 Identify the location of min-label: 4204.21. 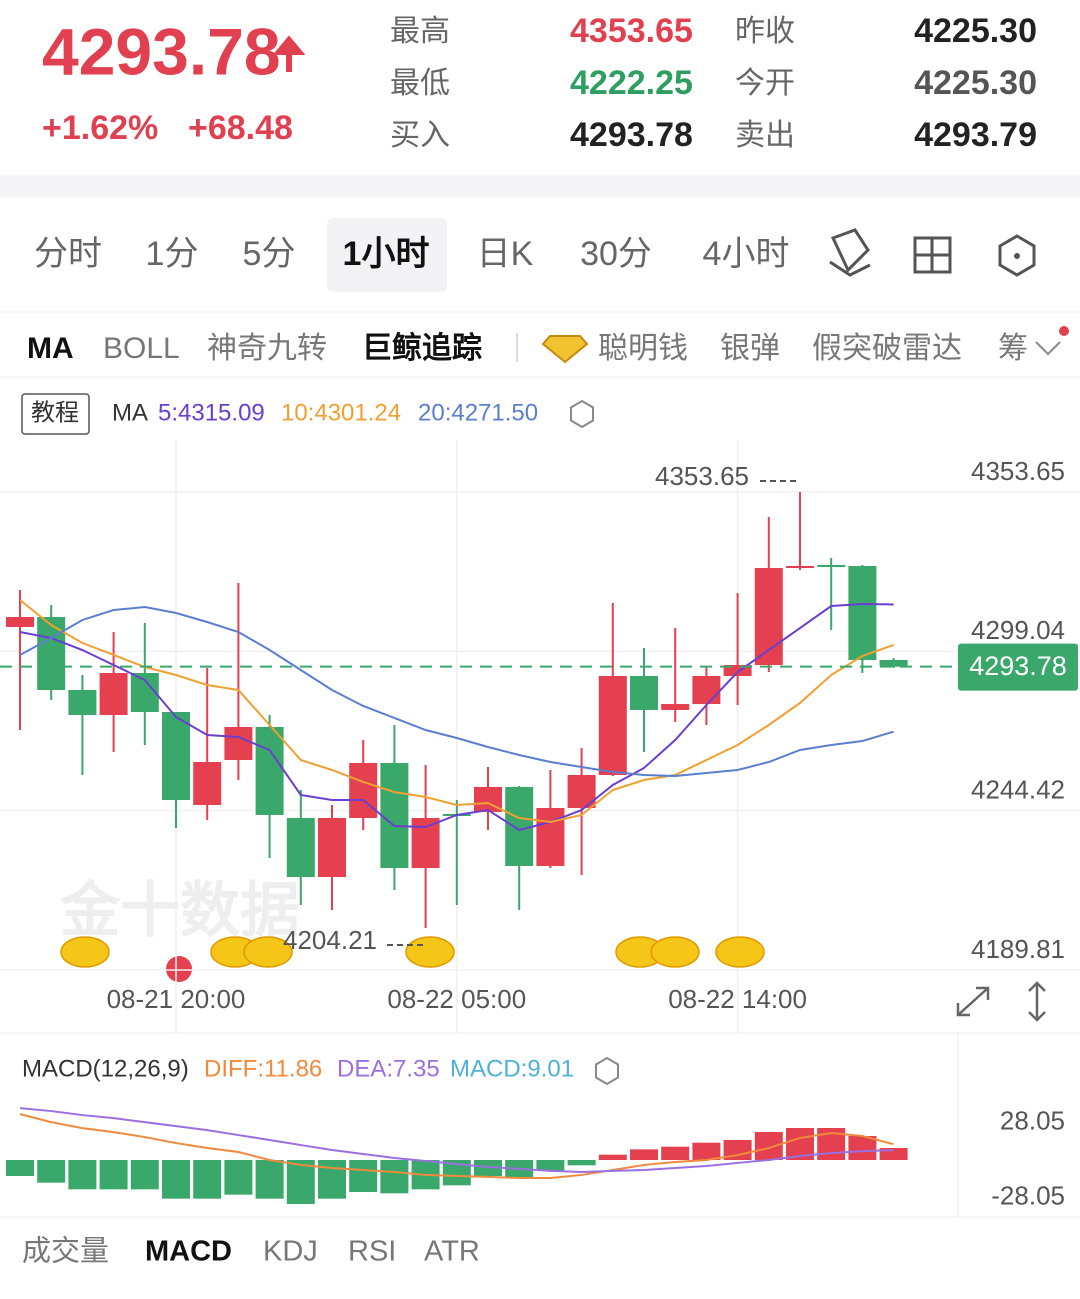
(330, 940).